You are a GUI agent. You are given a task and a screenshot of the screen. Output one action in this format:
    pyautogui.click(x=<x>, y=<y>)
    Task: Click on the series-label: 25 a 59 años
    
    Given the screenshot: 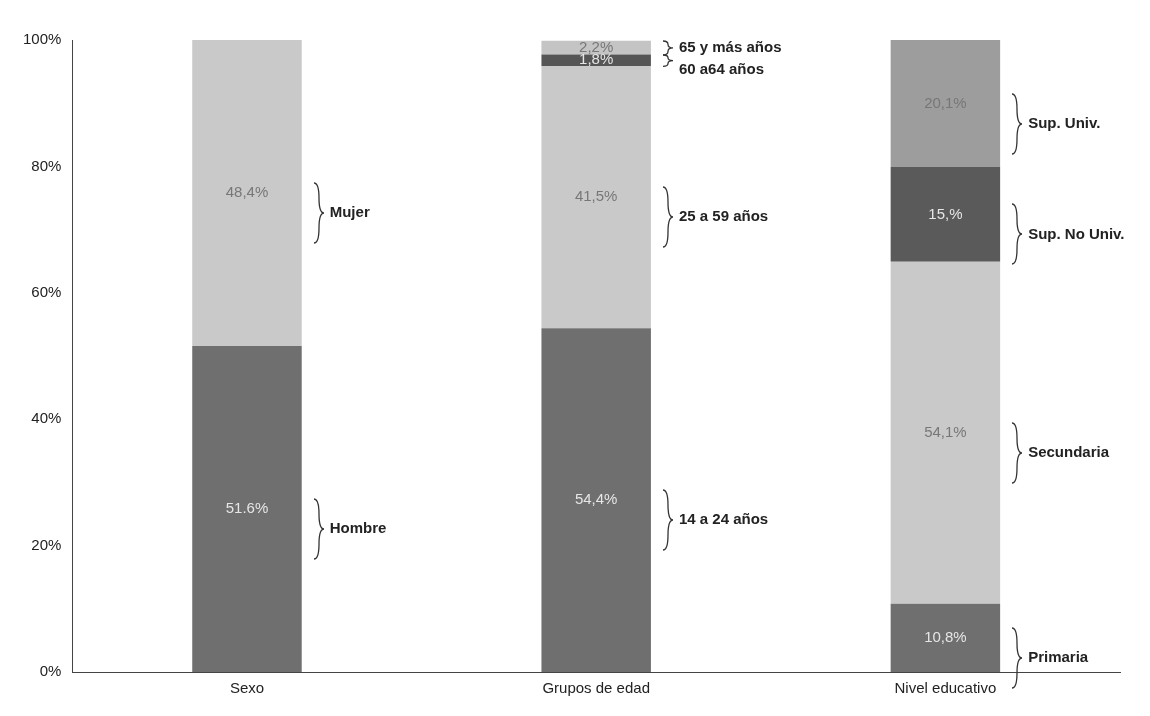 What is the action you would take?
    pyautogui.click(x=723, y=216)
    